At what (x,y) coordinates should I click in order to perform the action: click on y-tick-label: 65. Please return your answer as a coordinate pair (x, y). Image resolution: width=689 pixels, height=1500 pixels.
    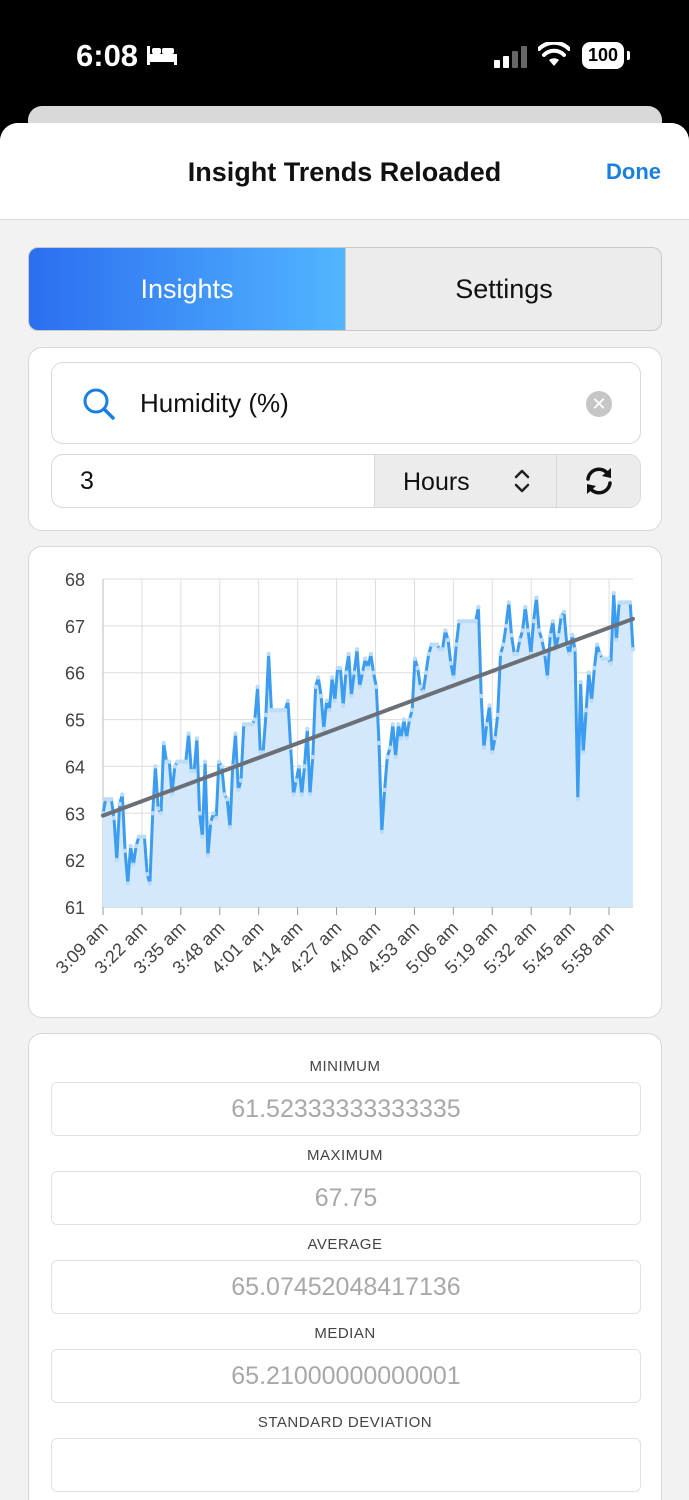
    Looking at the image, I should click on (75, 721).